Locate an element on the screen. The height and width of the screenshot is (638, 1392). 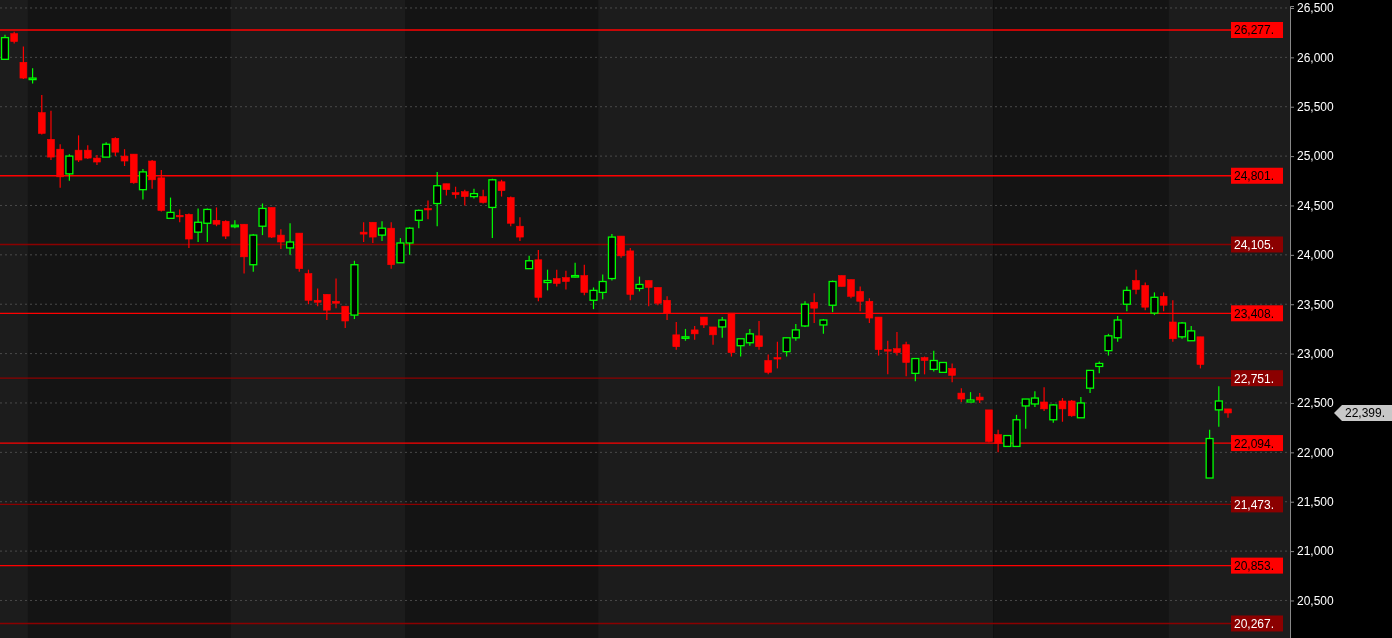
y-tick-label: 23,000 is located at coordinates (1316, 353).